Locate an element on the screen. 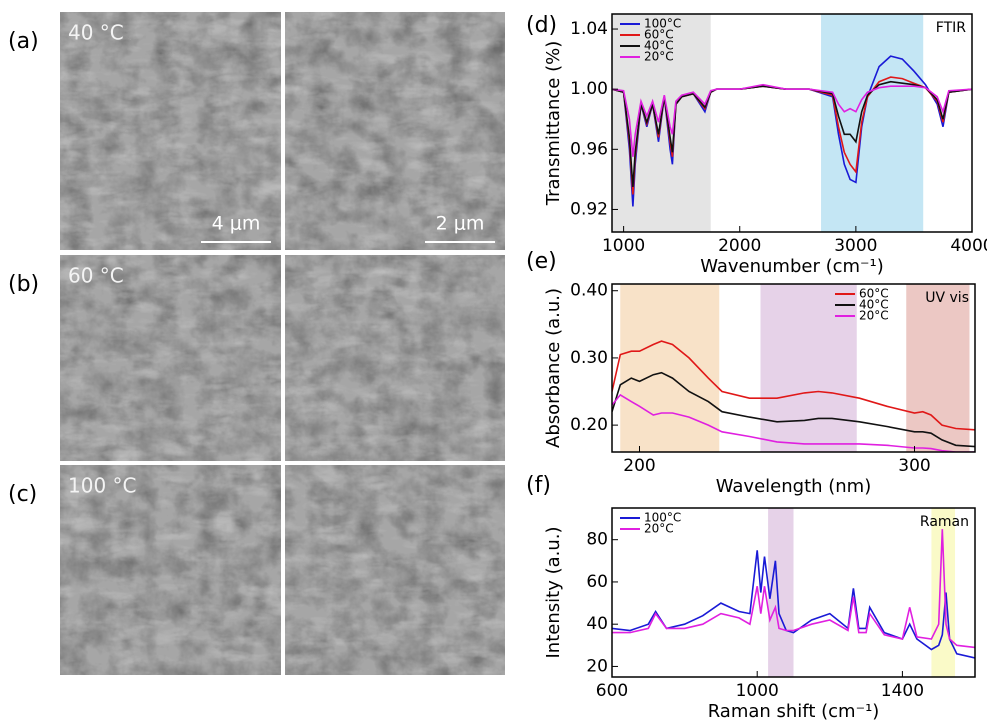  temperature-label: 40 °C is located at coordinates (96, 33).